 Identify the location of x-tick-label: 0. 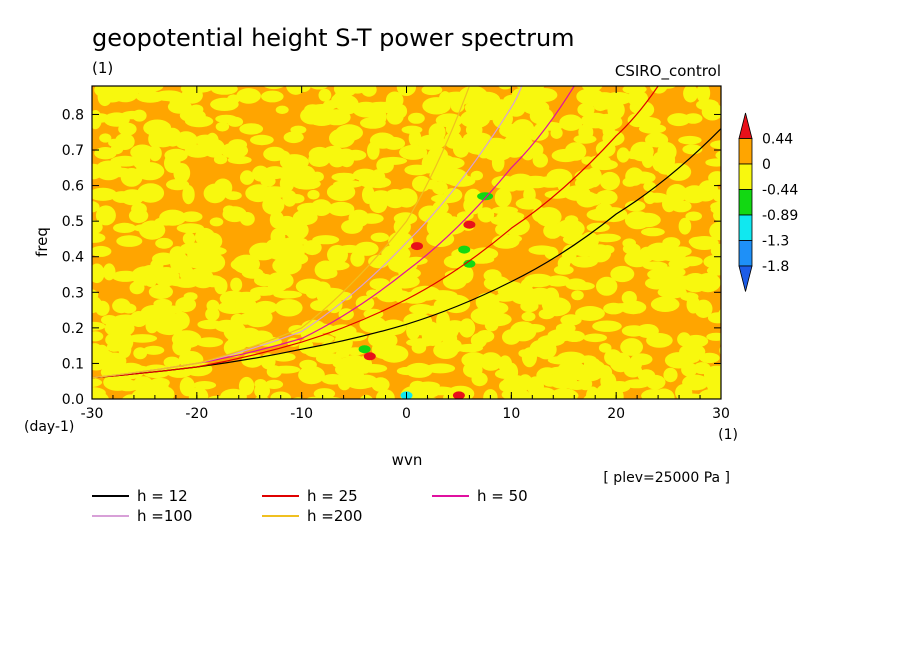
(406, 414).